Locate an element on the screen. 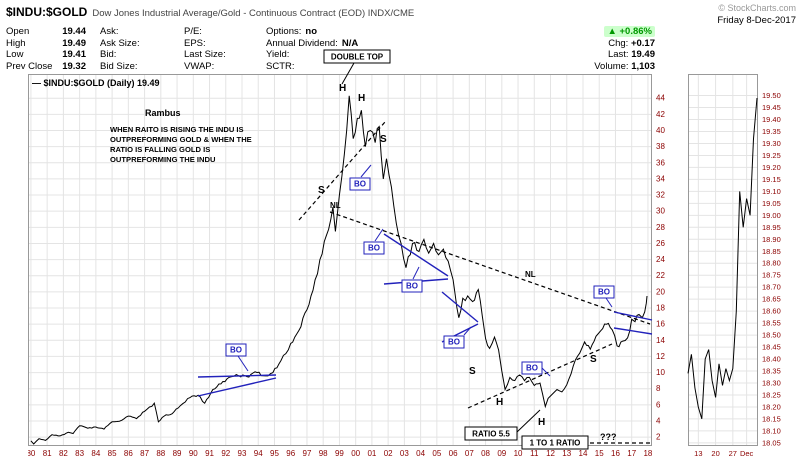  quote-date: Friday 8-Dec-2017 is located at coordinates (756, 20).